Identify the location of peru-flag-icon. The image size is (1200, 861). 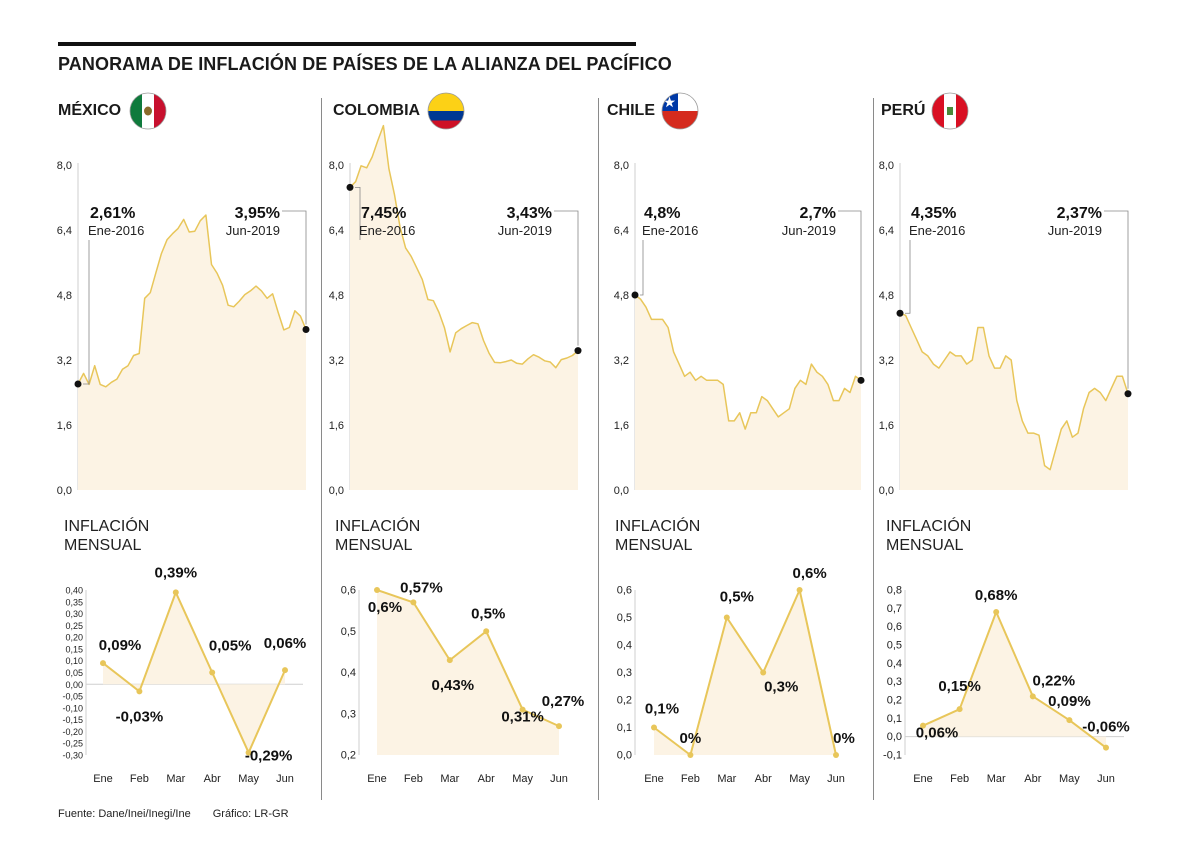
(950, 111).